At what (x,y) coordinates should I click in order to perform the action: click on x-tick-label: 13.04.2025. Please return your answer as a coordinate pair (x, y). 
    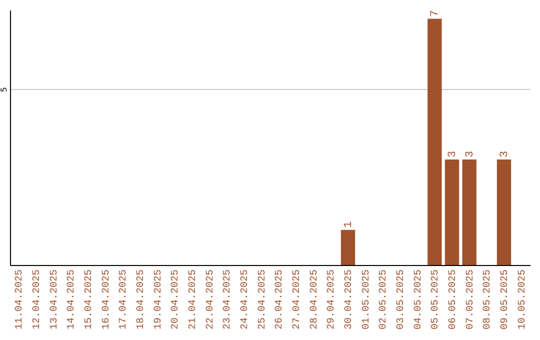
    Looking at the image, I should click on (54, 300).